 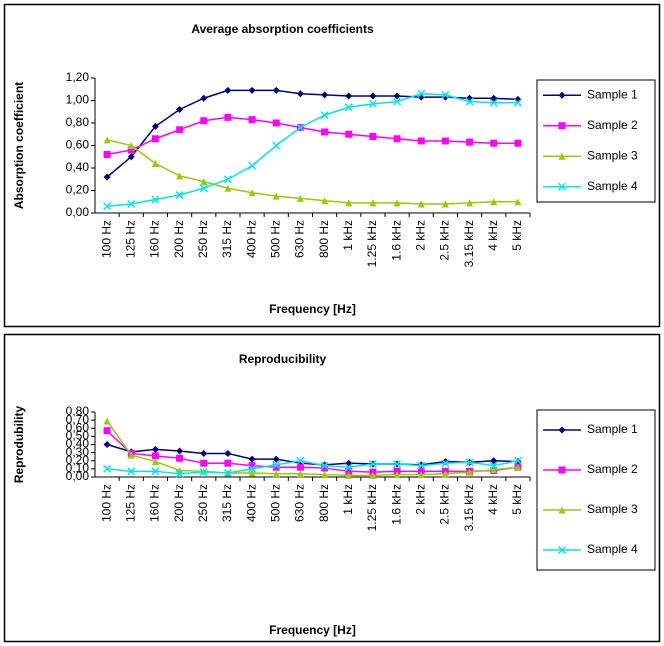 I want to click on y-tick-label: 0,40, so click(x=78, y=444).